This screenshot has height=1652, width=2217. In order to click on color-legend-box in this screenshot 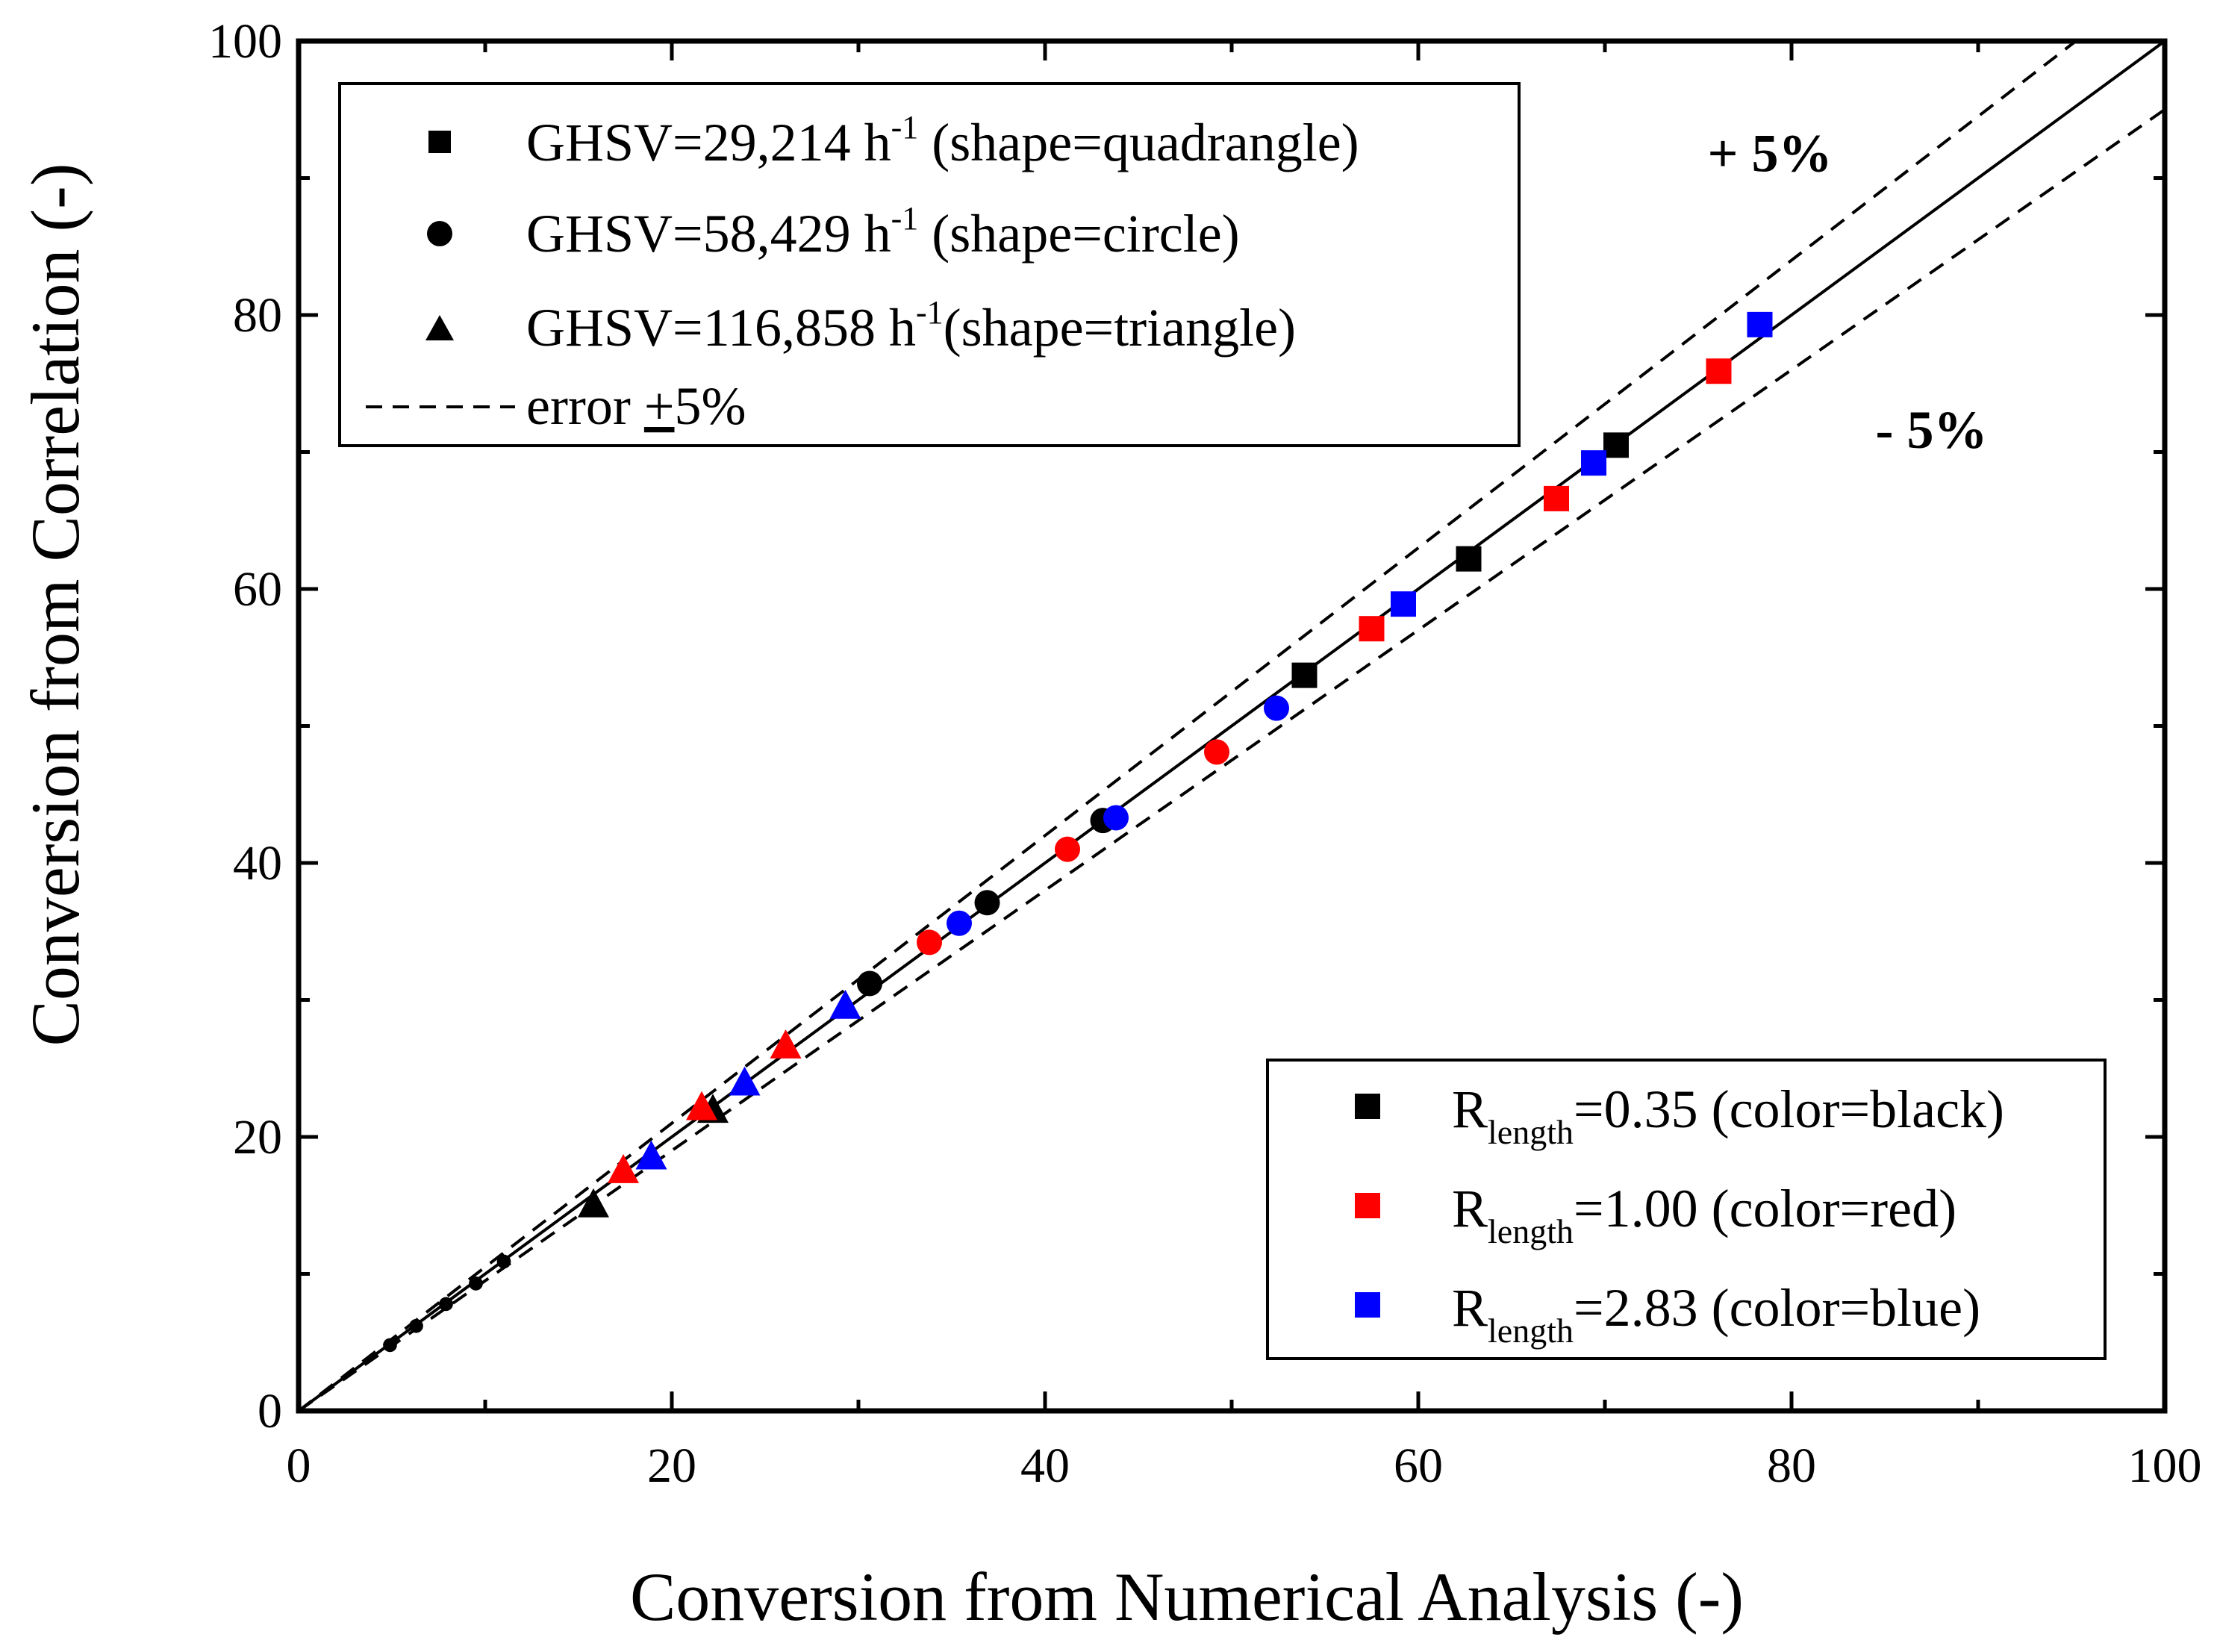, I will do `click(1686, 1209)`.